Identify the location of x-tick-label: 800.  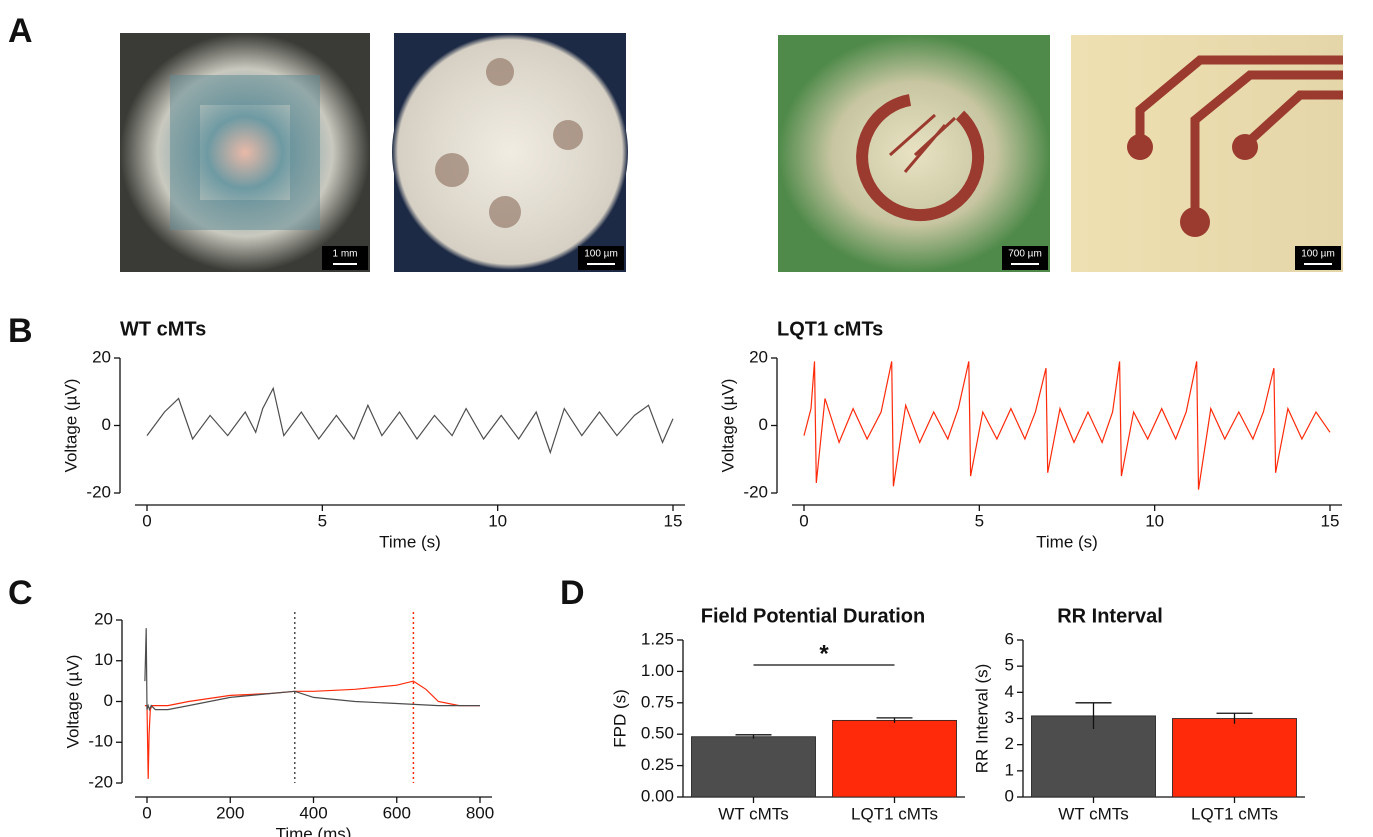
(480, 812).